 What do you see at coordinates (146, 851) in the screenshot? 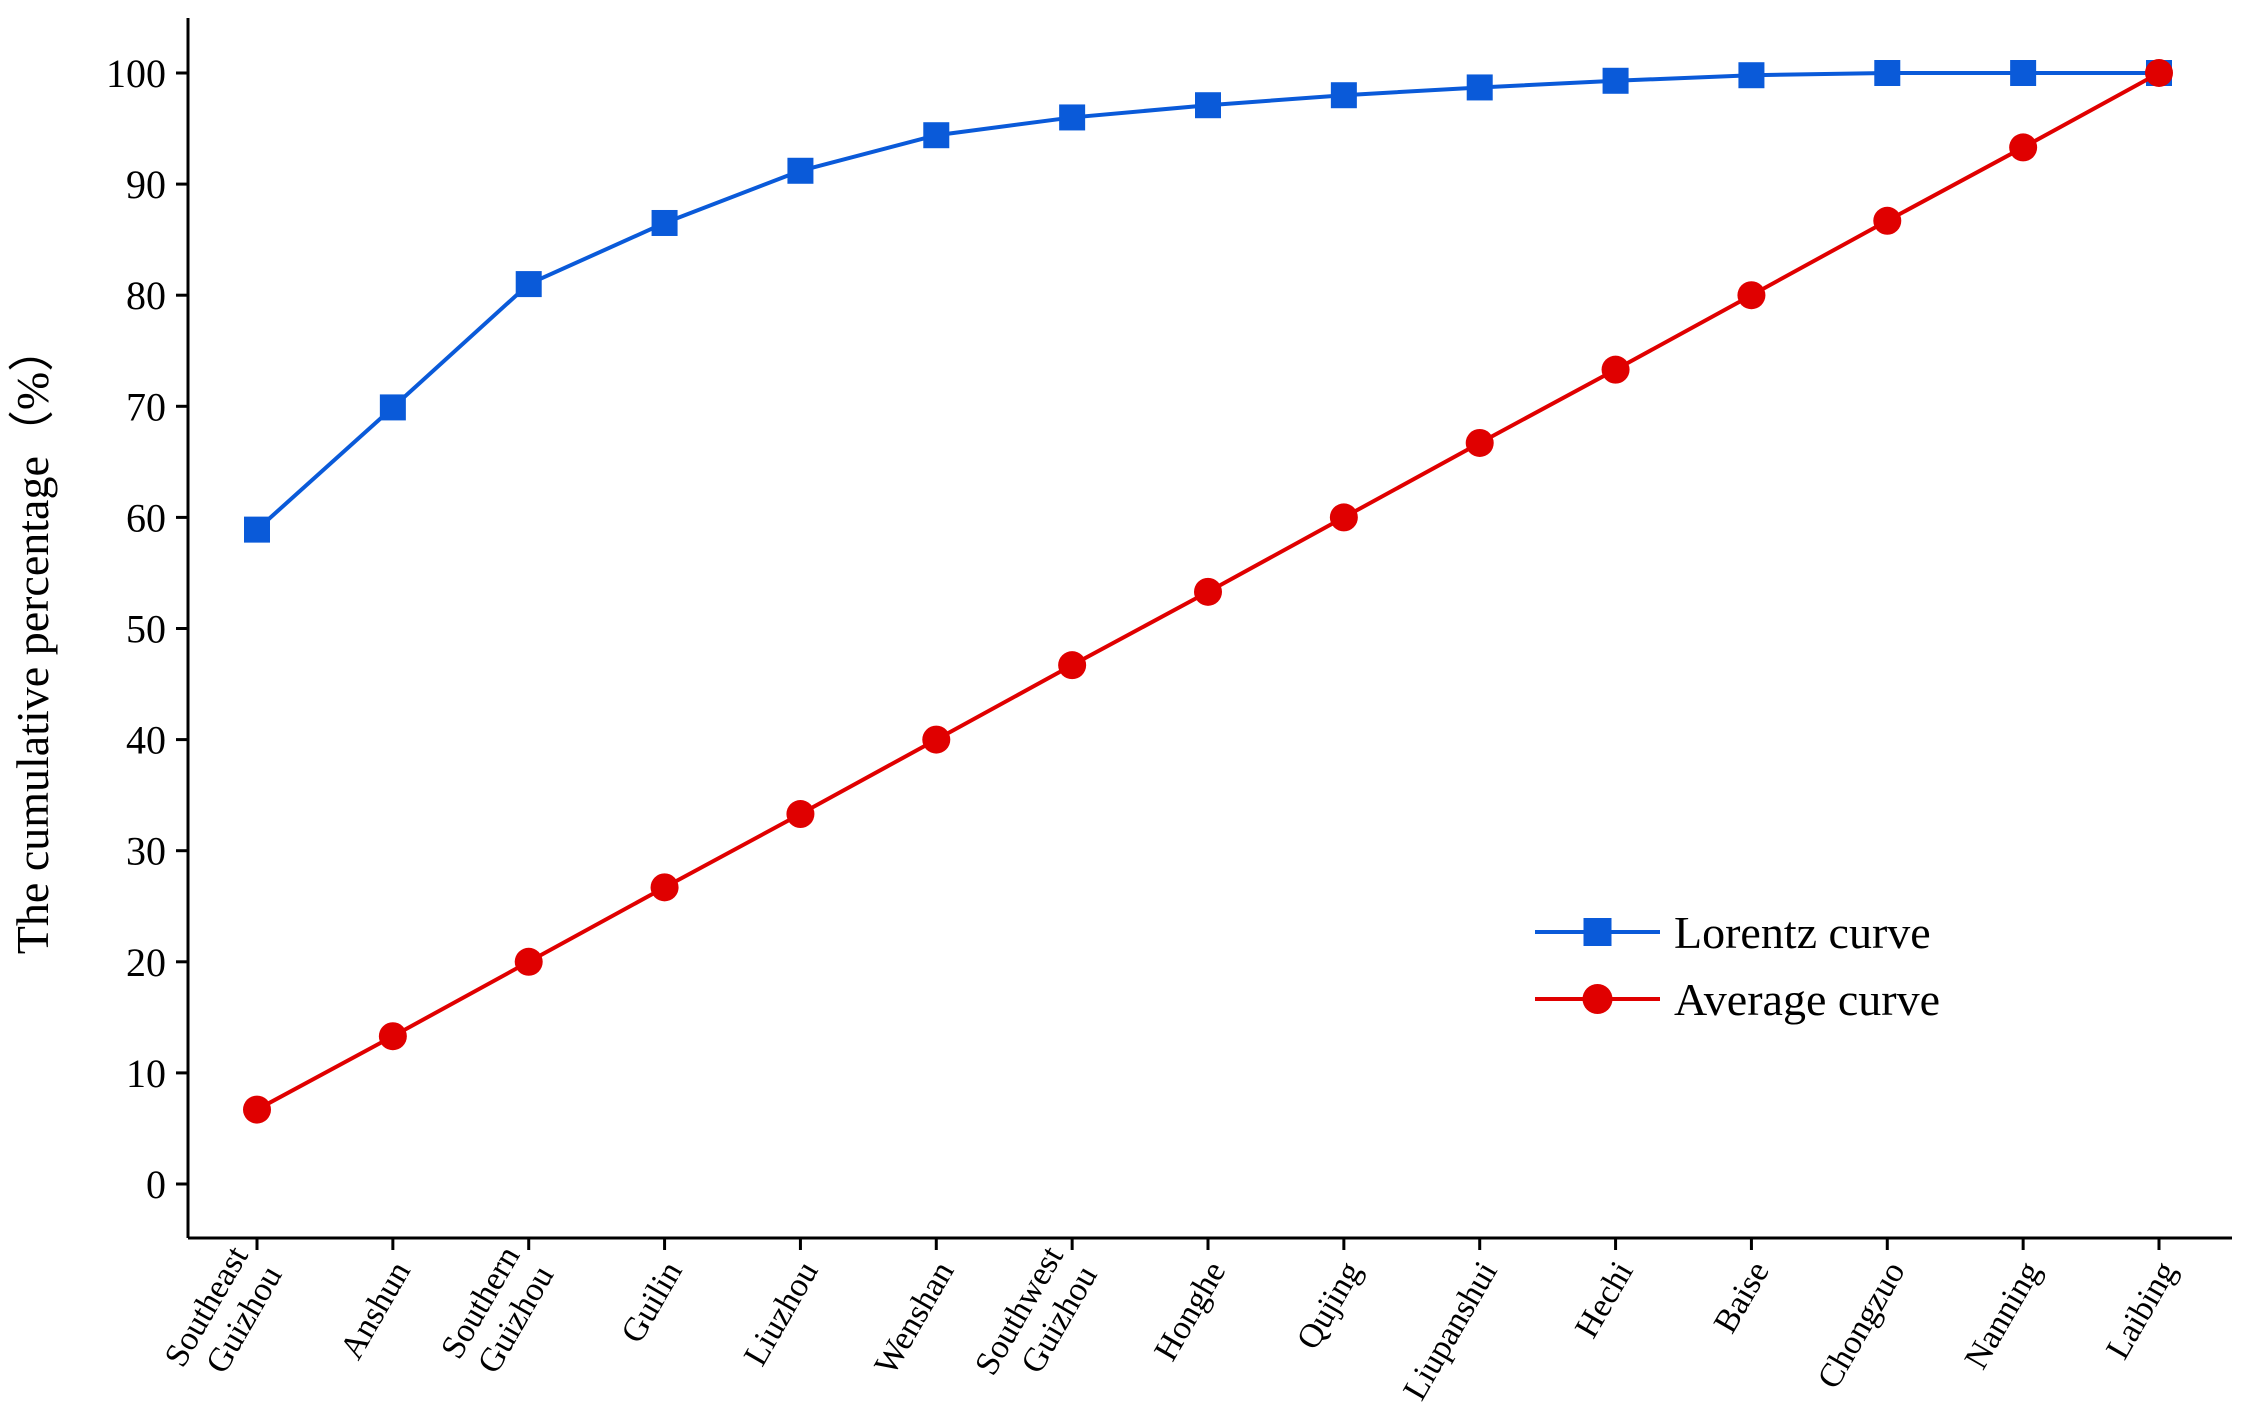
I see `y-tick-label: 30` at bounding box center [146, 851].